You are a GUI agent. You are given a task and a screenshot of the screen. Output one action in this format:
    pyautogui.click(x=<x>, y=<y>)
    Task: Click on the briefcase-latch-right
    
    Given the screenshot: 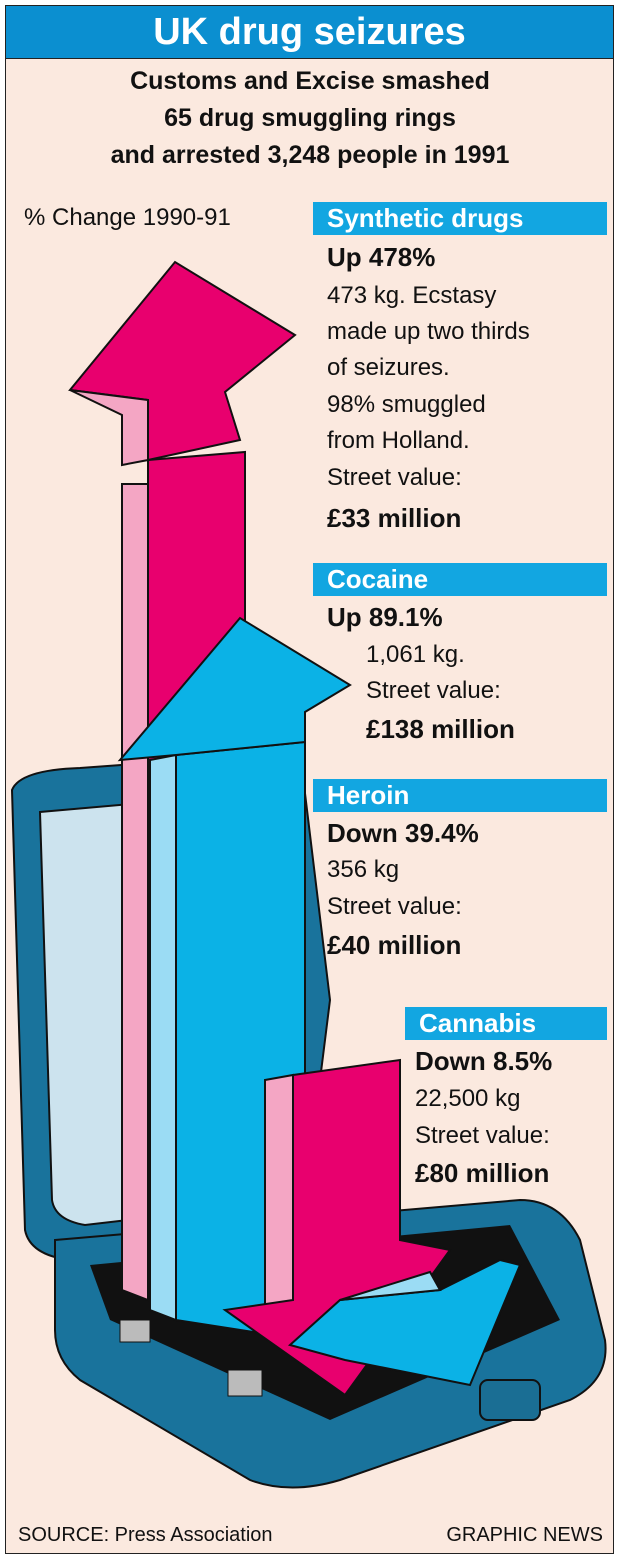 What is the action you would take?
    pyautogui.click(x=245, y=1383)
    